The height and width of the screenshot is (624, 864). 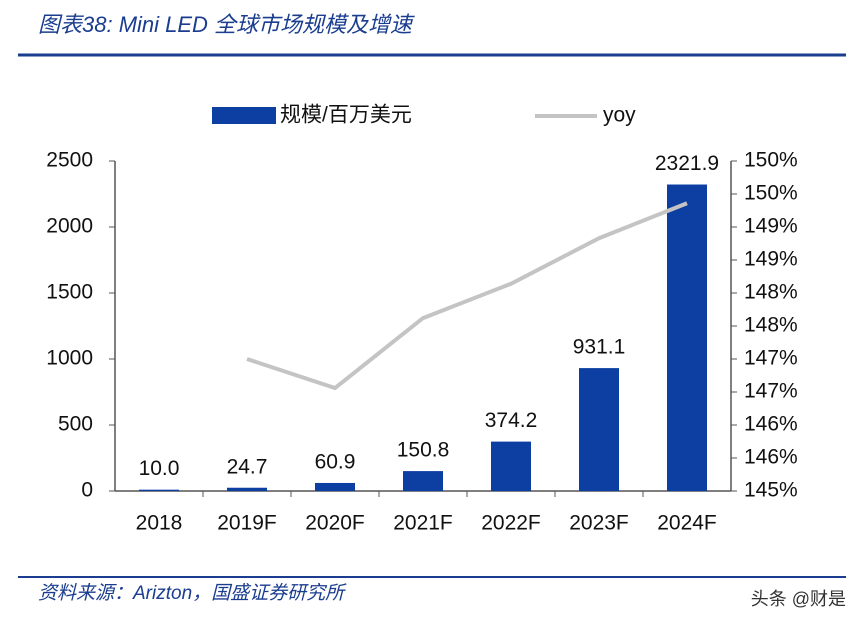 I want to click on legend-label: yoy, so click(x=619, y=115).